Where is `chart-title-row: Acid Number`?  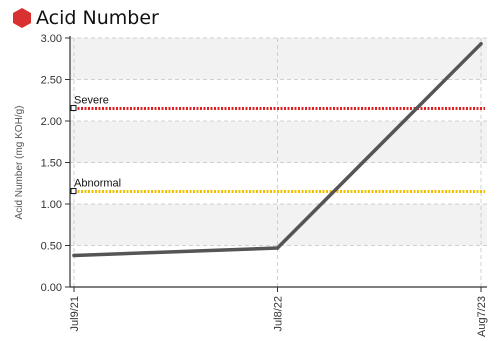 chart-title-row: Acid Number is located at coordinates (85, 18).